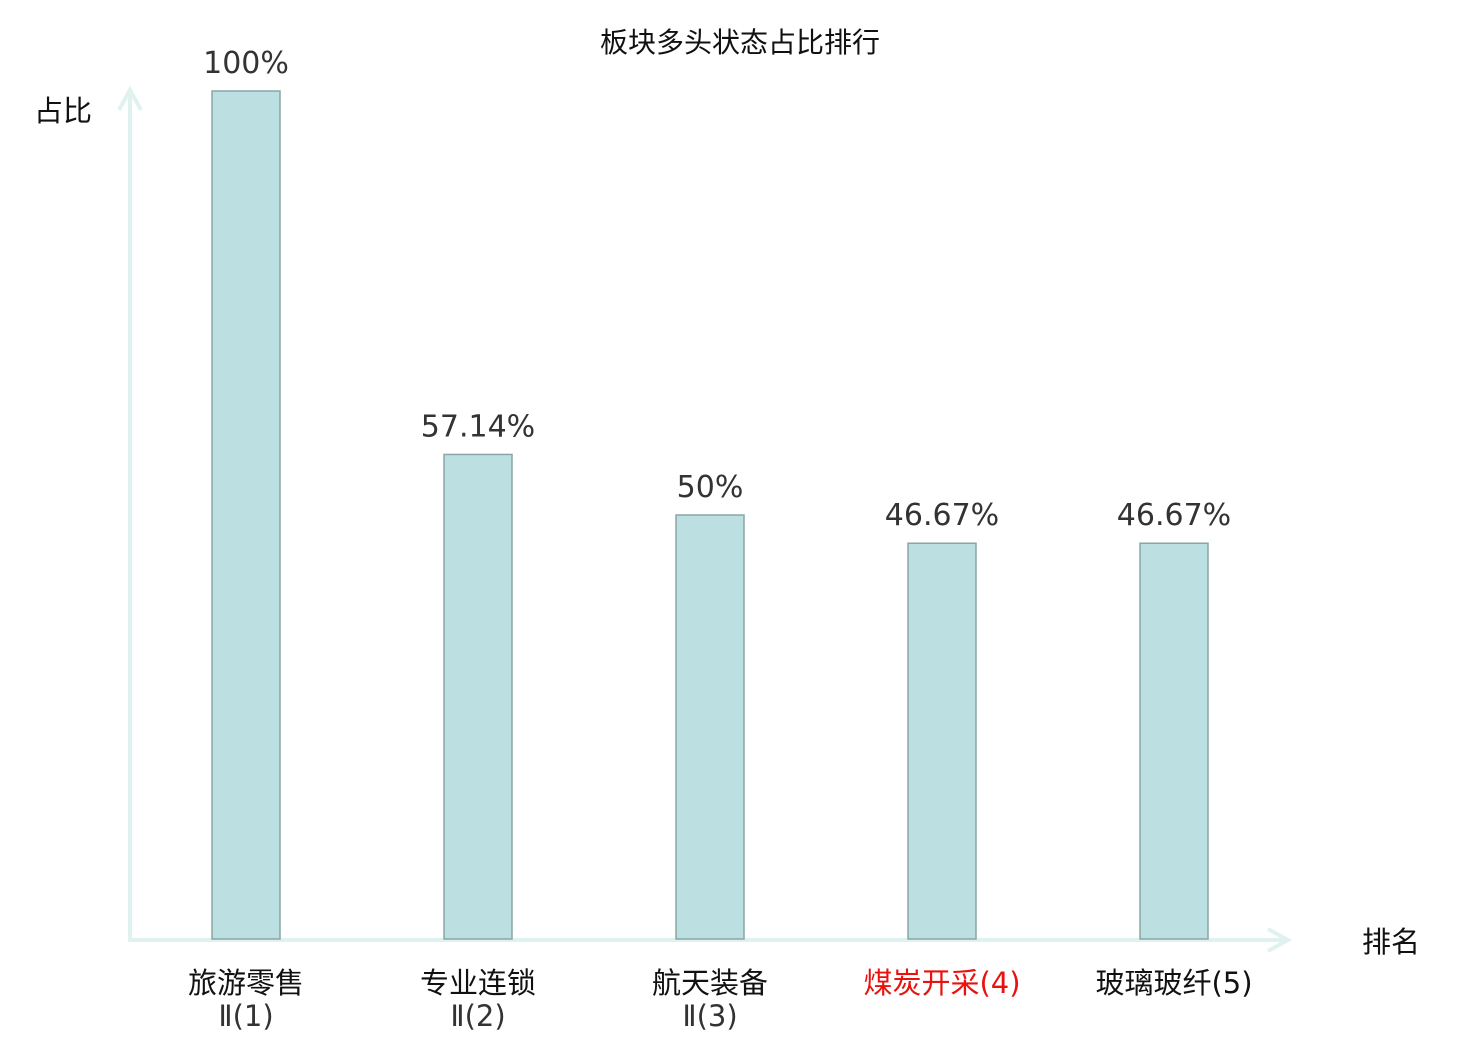 Image resolution: width=1480 pixels, height=1040 pixels. Describe the element at coordinates (246, 63) in the screenshot. I see `data-label: 100%` at that location.